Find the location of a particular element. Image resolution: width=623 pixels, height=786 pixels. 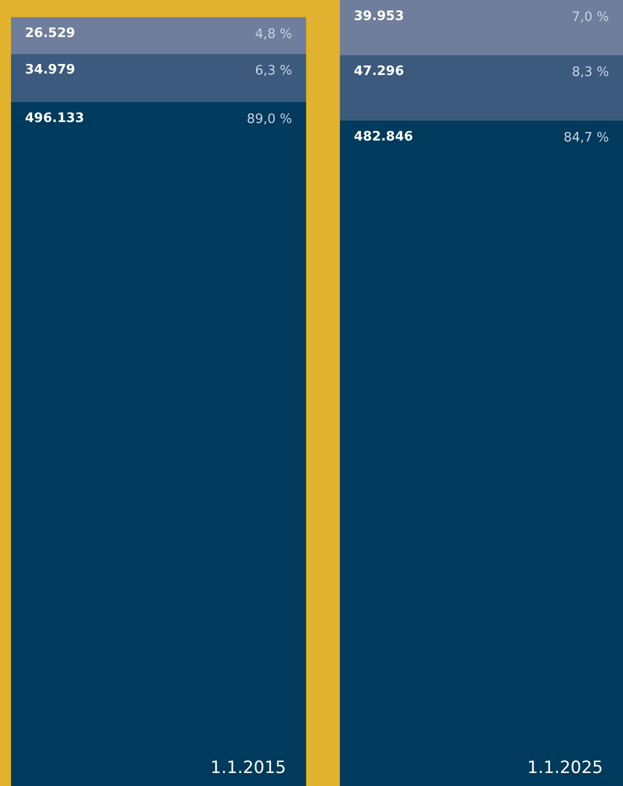

annotation: 6,3 % is located at coordinates (273, 71).